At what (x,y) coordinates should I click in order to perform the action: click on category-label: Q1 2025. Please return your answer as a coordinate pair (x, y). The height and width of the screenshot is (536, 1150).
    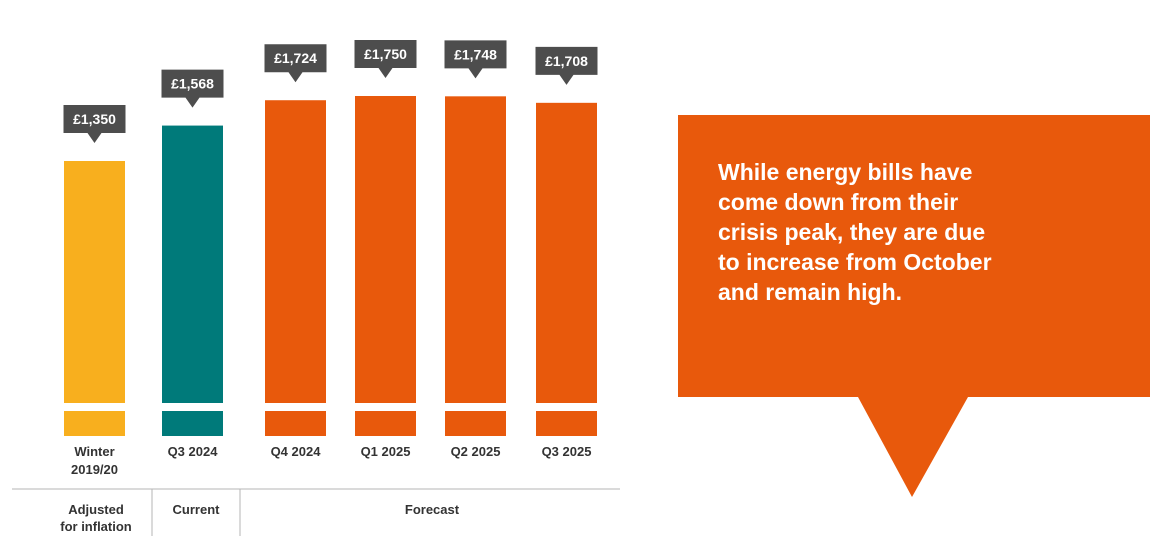
    Looking at the image, I should click on (386, 451).